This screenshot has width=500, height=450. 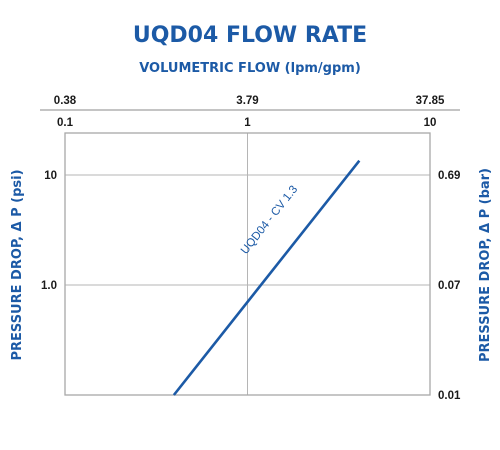 I want to click on top-tick-label: 37.85, so click(x=430, y=101).